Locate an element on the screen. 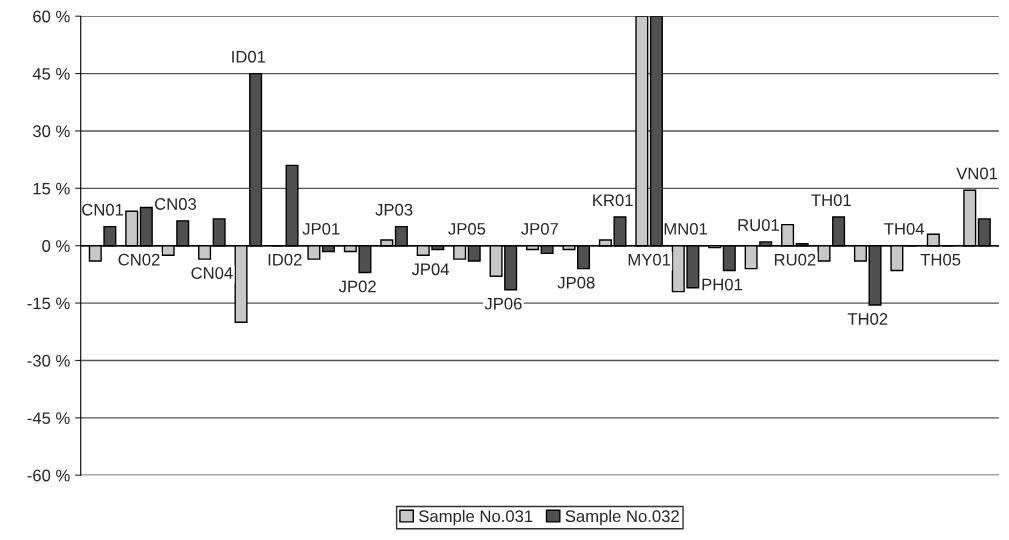 This screenshot has width=1009, height=540. x-tick-label: CN02 is located at coordinates (139, 259).